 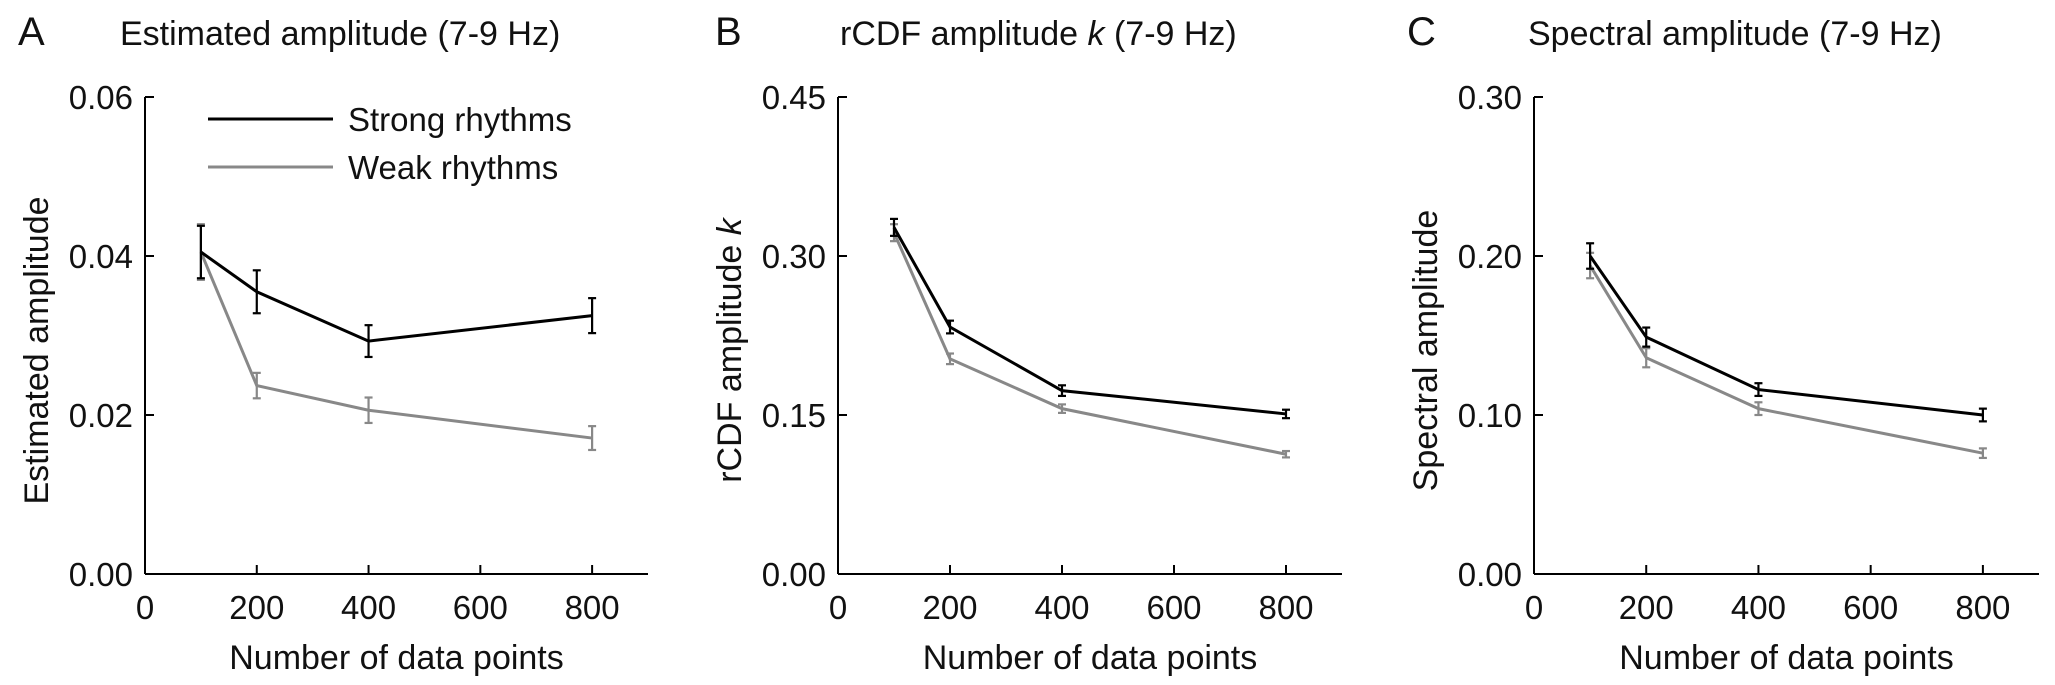 I want to click on y-tick-label: 0.15, so click(x=794, y=415).